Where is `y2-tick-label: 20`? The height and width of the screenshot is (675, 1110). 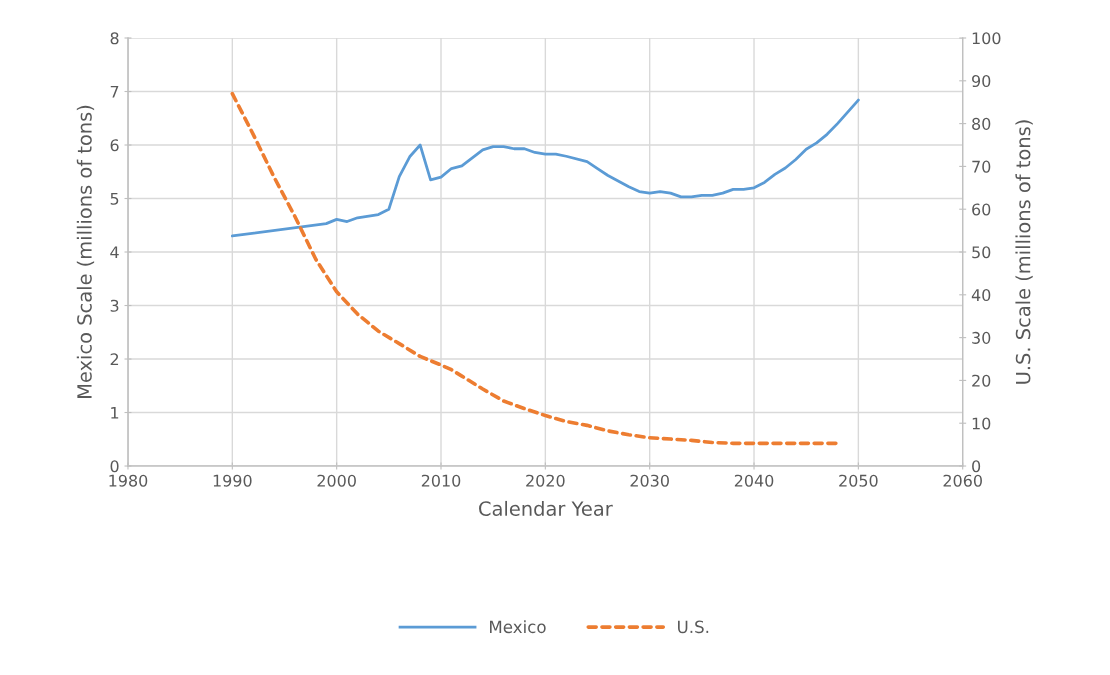
y2-tick-label: 20 is located at coordinates (981, 380).